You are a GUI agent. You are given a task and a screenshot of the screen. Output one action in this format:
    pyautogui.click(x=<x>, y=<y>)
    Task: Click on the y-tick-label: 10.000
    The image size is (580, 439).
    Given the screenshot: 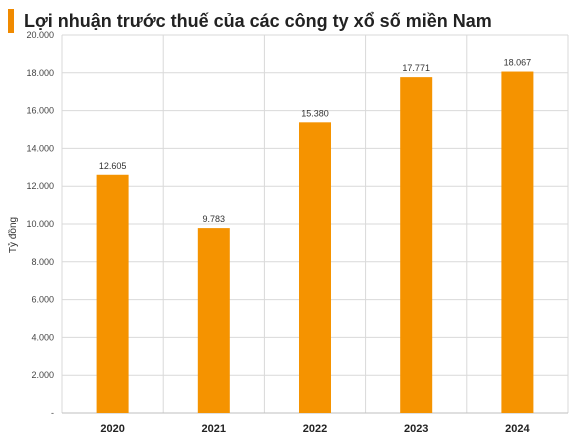 What is the action you would take?
    pyautogui.click(x=40, y=224)
    